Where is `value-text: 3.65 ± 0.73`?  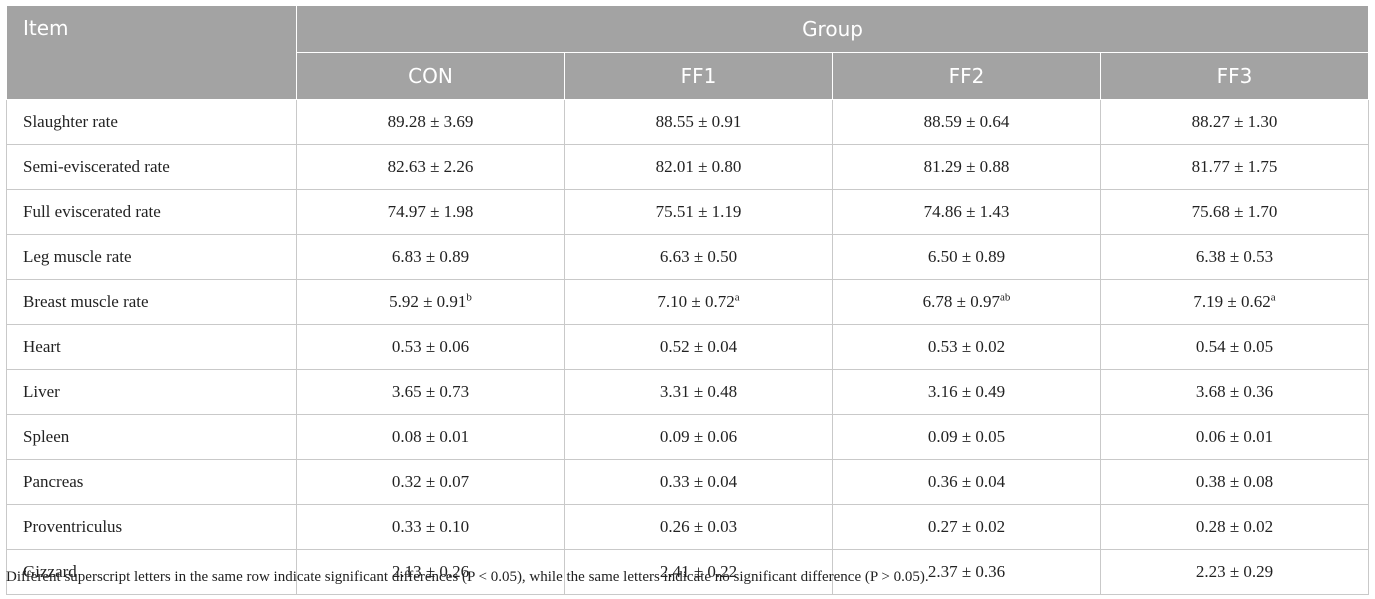 value-text: 3.65 ± 0.73 is located at coordinates (430, 391).